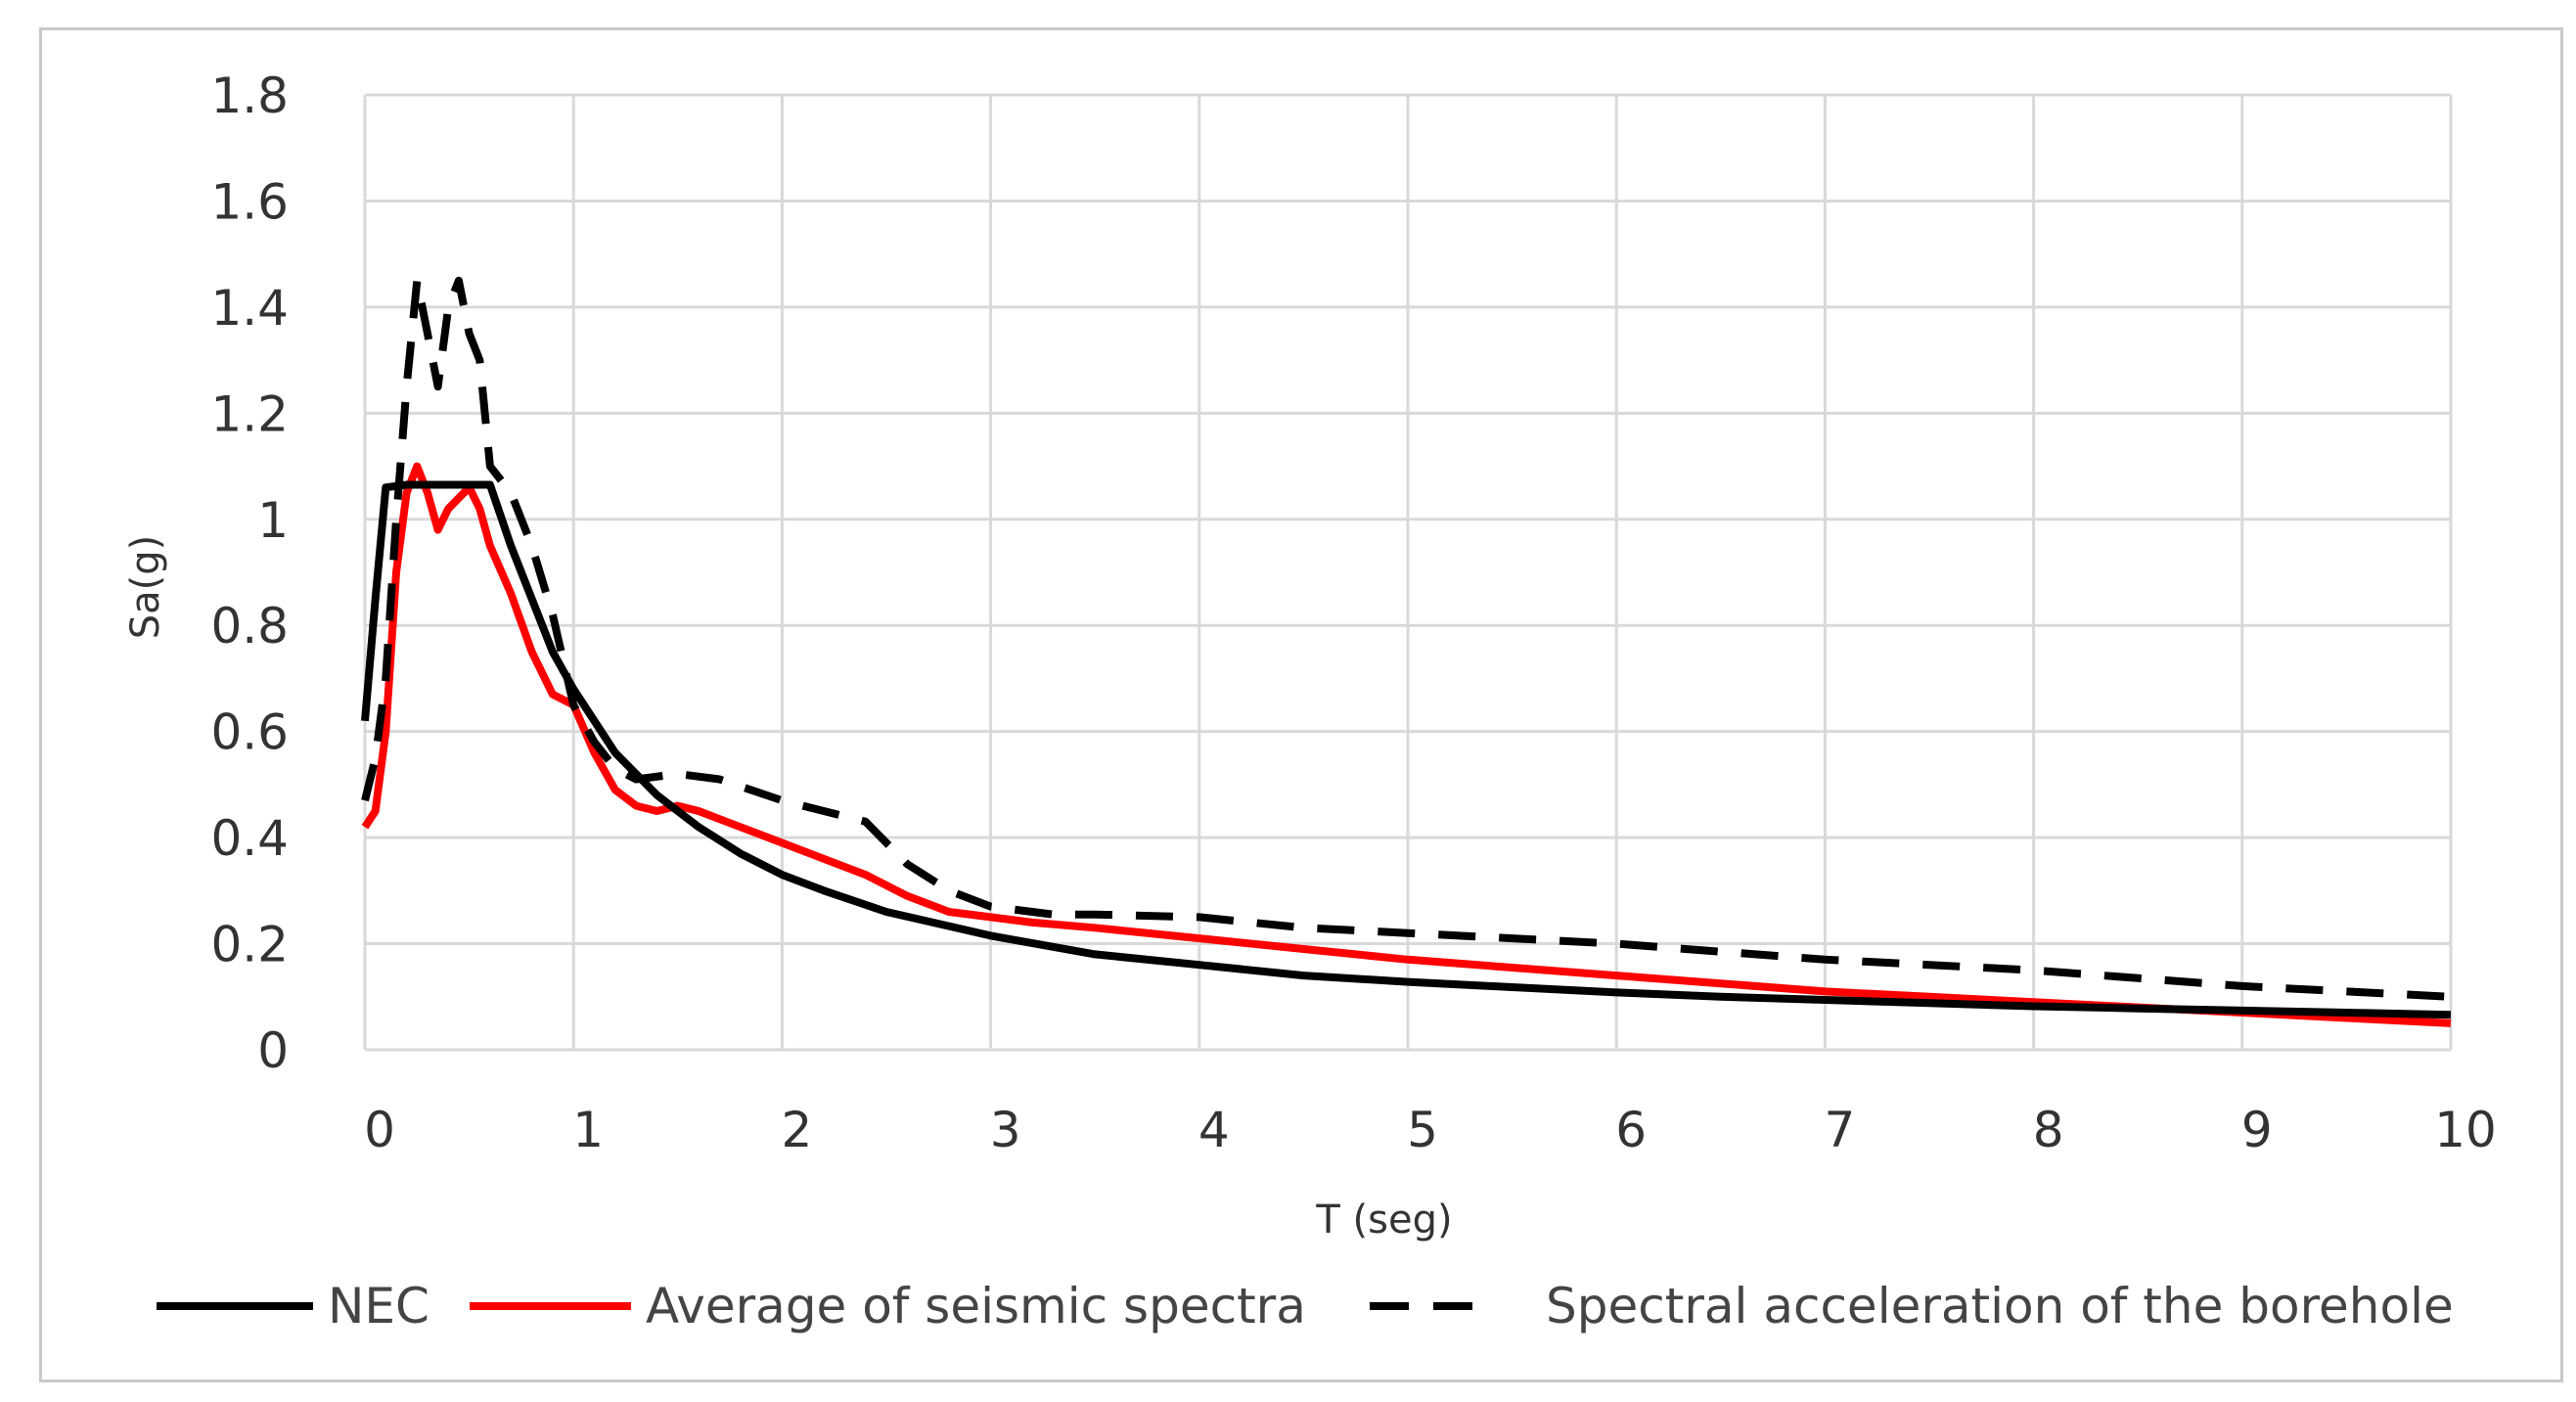  What do you see at coordinates (249, 573) in the screenshot?
I see `y-axis-ticks: 0 0.2 0.4 0.6 0.8 1 1.2 1.4 1.6 1.8` at bounding box center [249, 573].